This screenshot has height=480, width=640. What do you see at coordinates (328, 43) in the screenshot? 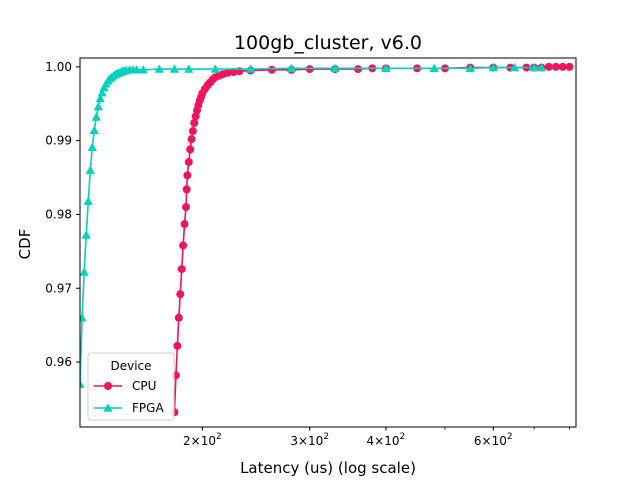
I see `chart-title: 100gb_cluster, v6.0` at bounding box center [328, 43].